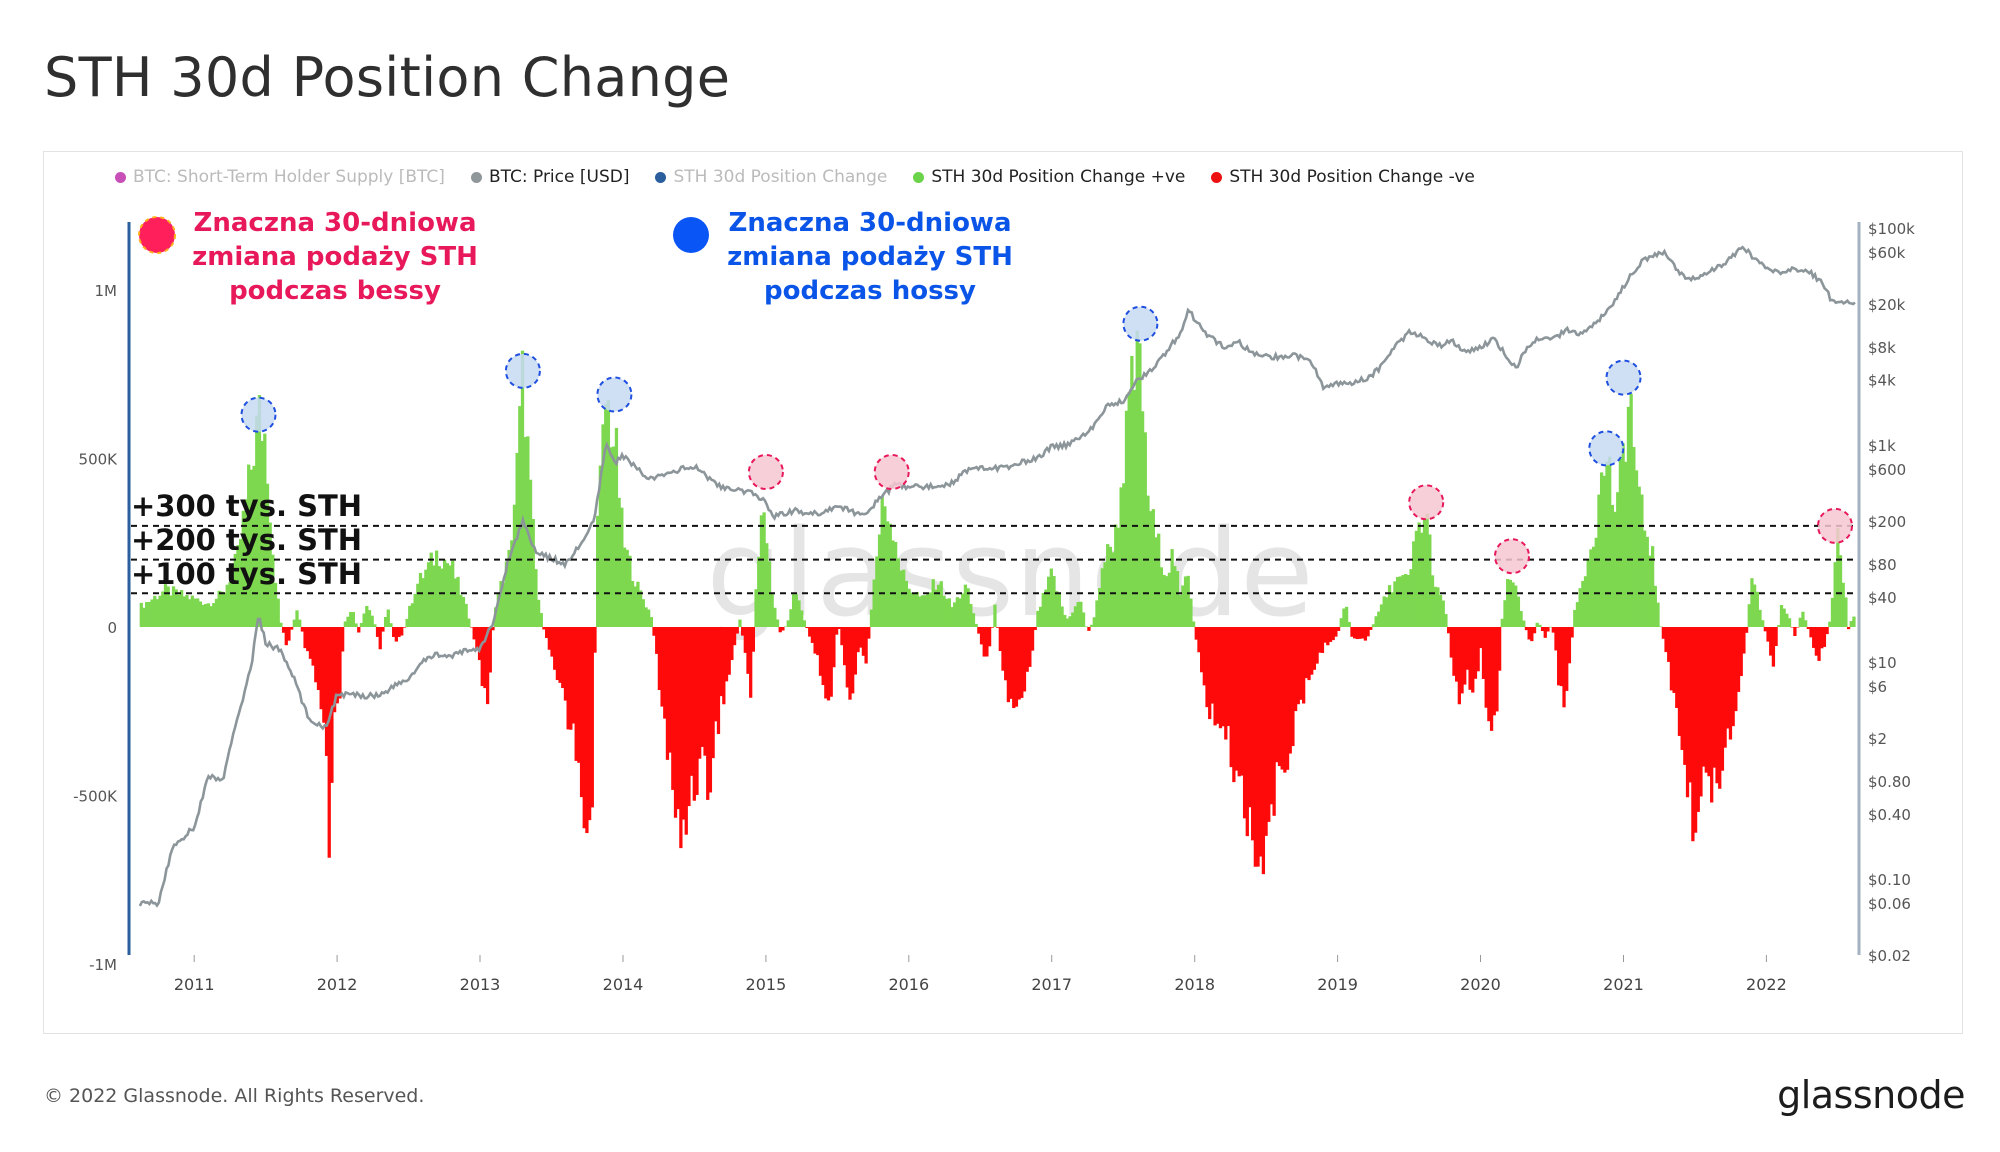  Describe the element at coordinates (1871, 1095) in the screenshot. I see `glassnode-logo: glassnode` at that location.